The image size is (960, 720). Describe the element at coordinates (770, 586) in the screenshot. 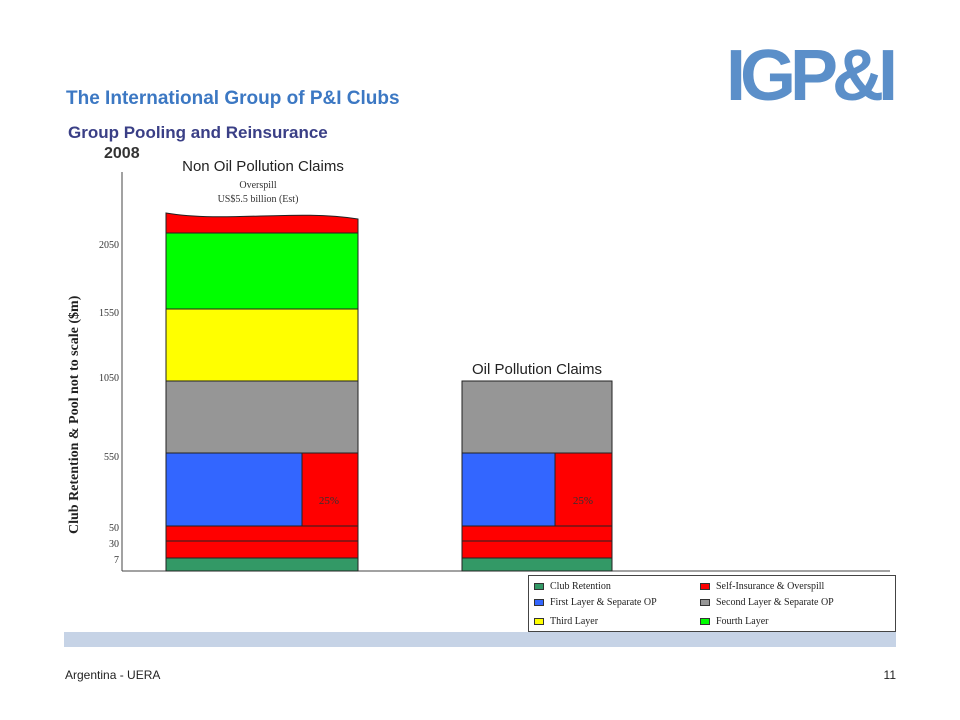

I see `legend-label: Self-Insurance & Overspill` at that location.